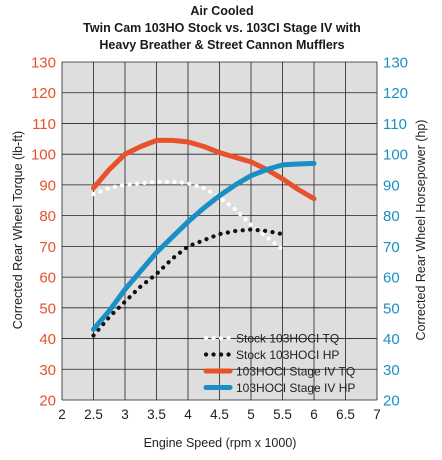 The image size is (442, 460). Describe the element at coordinates (43, 155) in the screenshot. I see `left-tick-label: 100` at that location.